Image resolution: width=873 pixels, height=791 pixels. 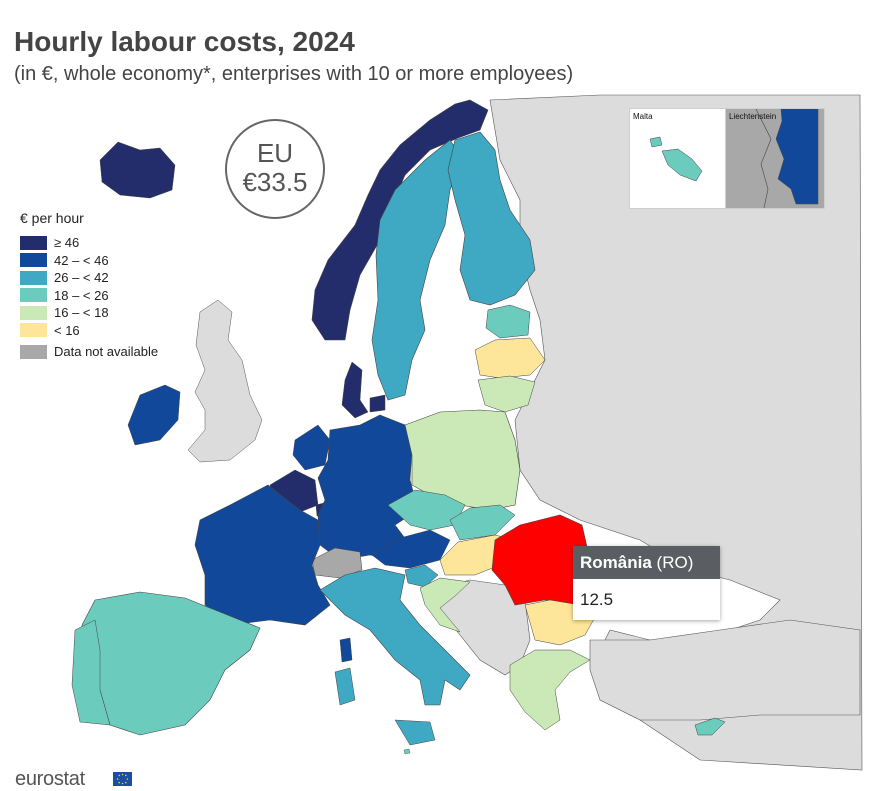 I want to click on legend-label: < 16, so click(x=67, y=330).